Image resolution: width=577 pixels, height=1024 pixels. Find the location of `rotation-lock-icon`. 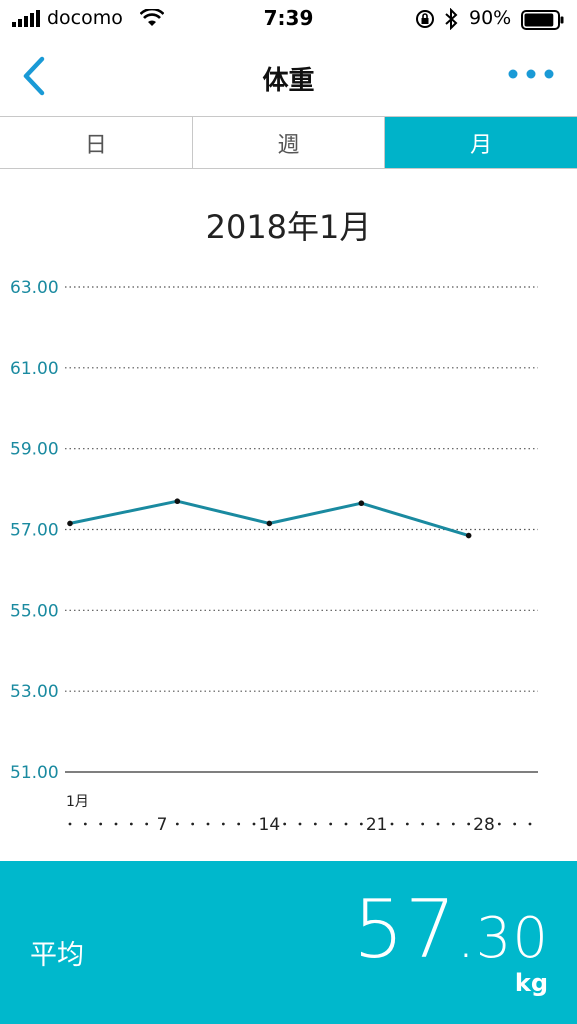

rotation-lock-icon is located at coordinates (425, 19).